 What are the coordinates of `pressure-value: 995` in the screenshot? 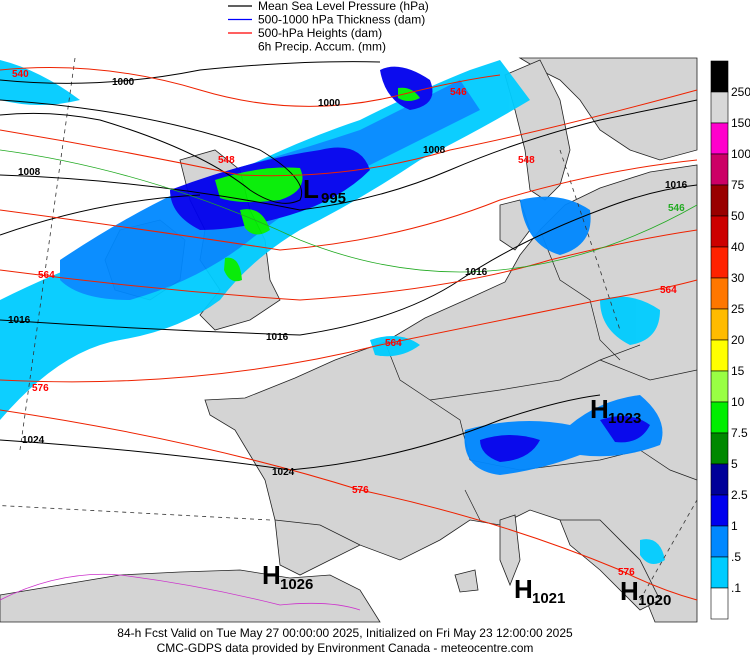 It's located at (333, 198).